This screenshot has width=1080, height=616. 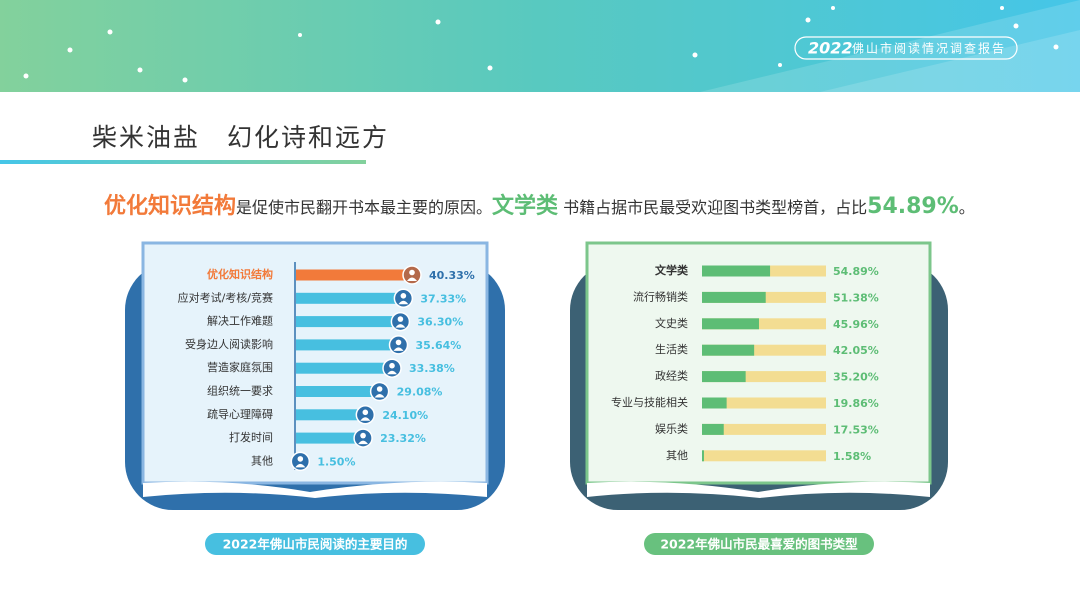 I want to click on headline-highlight: 优化知识结构, so click(x=170, y=206).